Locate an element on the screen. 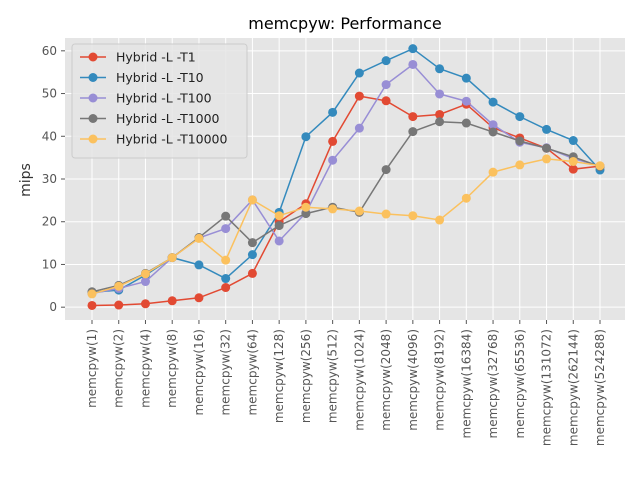 The height and width of the screenshot is (480, 640). y-tick-label: 30 is located at coordinates (49, 179).